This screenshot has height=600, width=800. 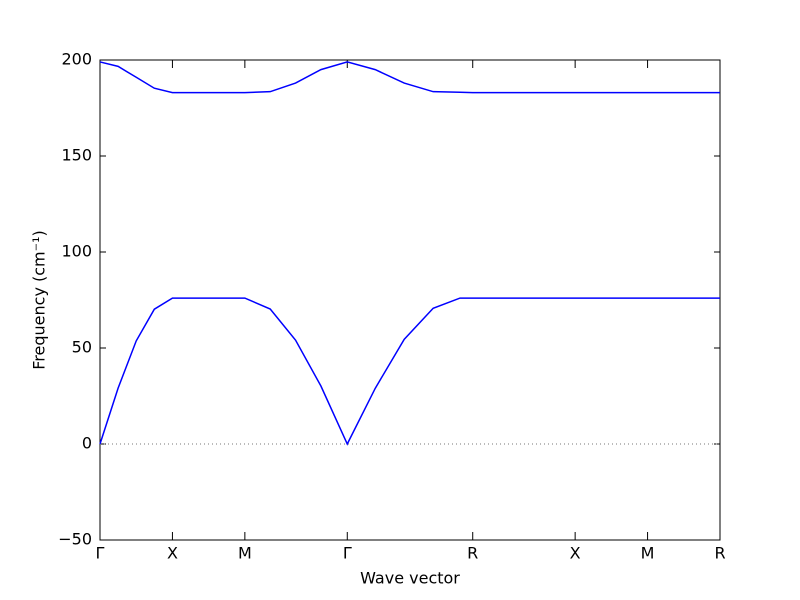 What do you see at coordinates (39, 299) in the screenshot?
I see `y-axis-label: Frequency (cm⁻¹)` at bounding box center [39, 299].